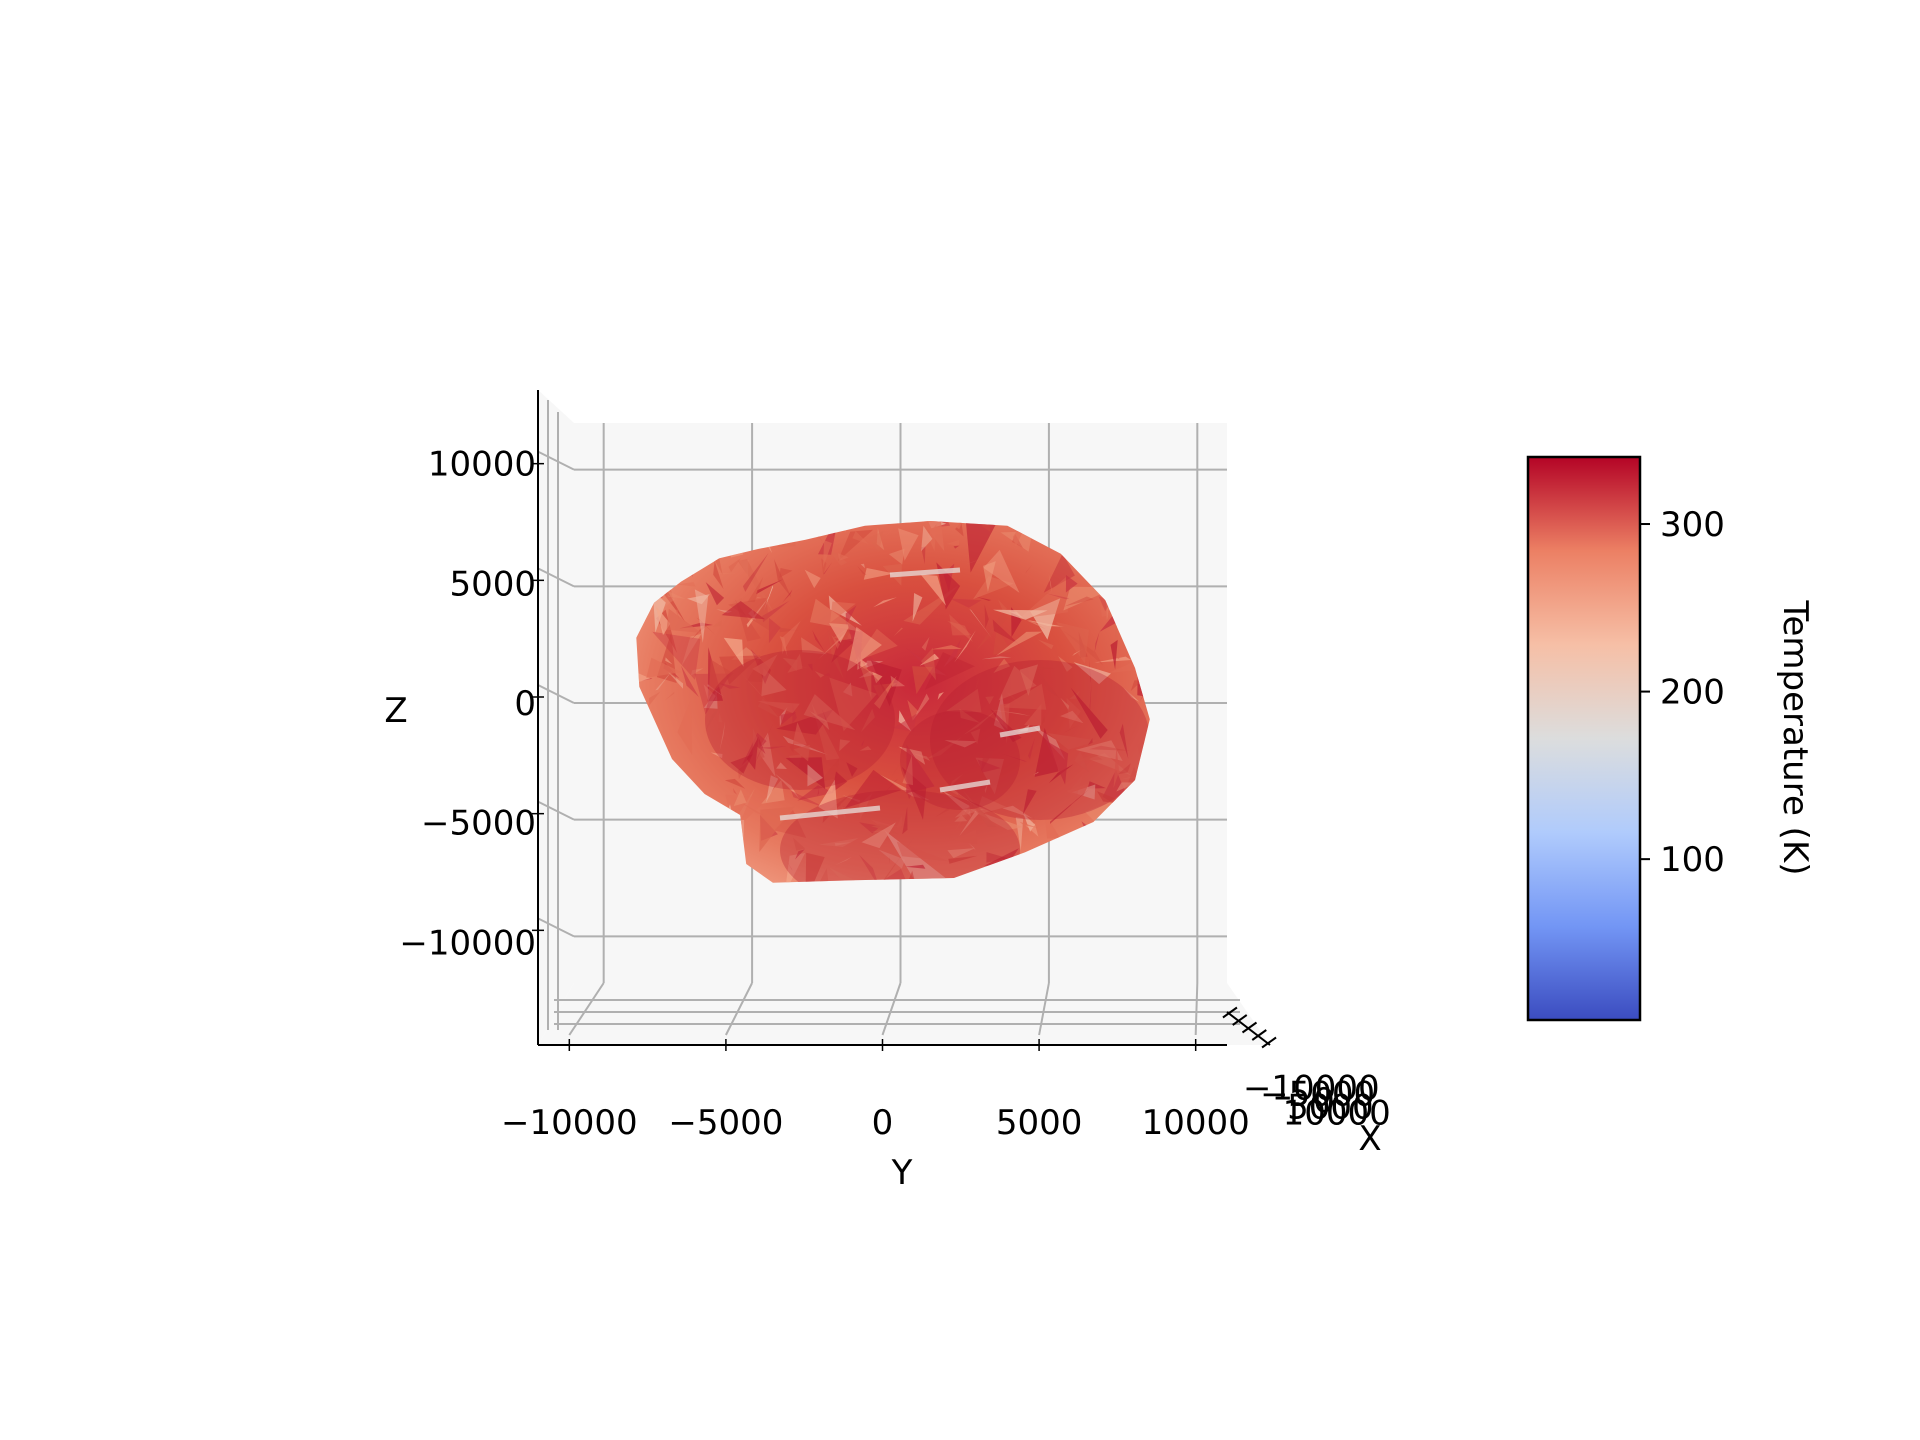 This screenshot has height=1440, width=1920. What do you see at coordinates (1330, 1107) in the screenshot?
I see `x-tick-label: 5000` at bounding box center [1330, 1107].